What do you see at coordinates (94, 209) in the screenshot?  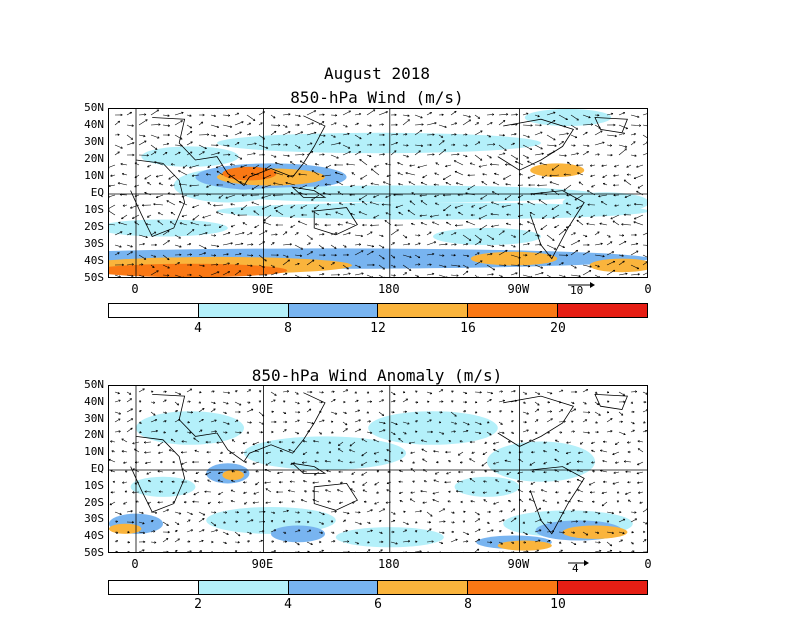 I see `lat-label: 10S` at bounding box center [94, 209].